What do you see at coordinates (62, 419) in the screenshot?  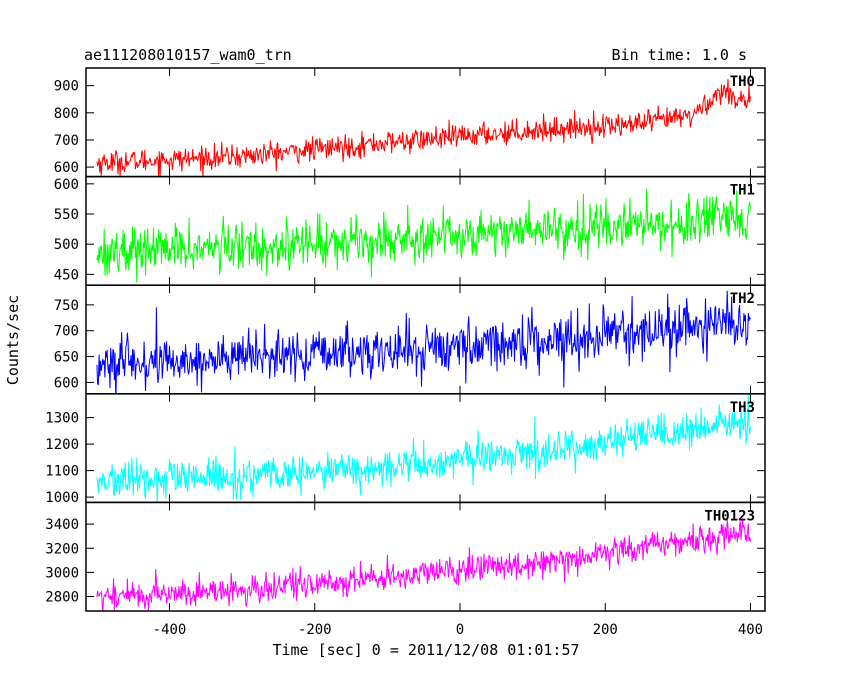 I see `y-tick-label: 1300` at bounding box center [62, 419].